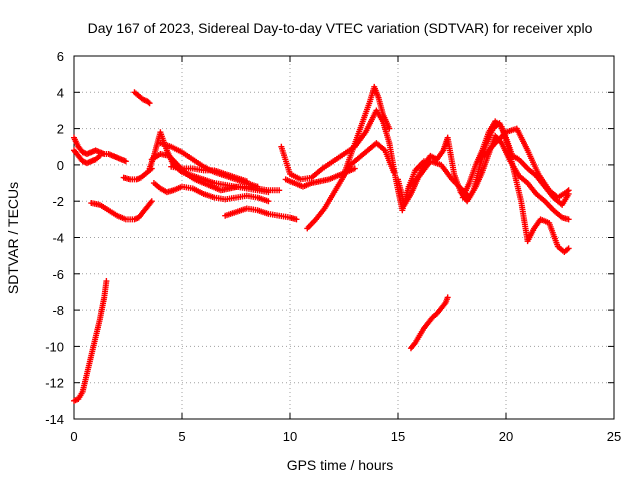 The height and width of the screenshot is (480, 640). Describe the element at coordinates (58, 310) in the screenshot. I see `y-tick-label: -8` at that location.